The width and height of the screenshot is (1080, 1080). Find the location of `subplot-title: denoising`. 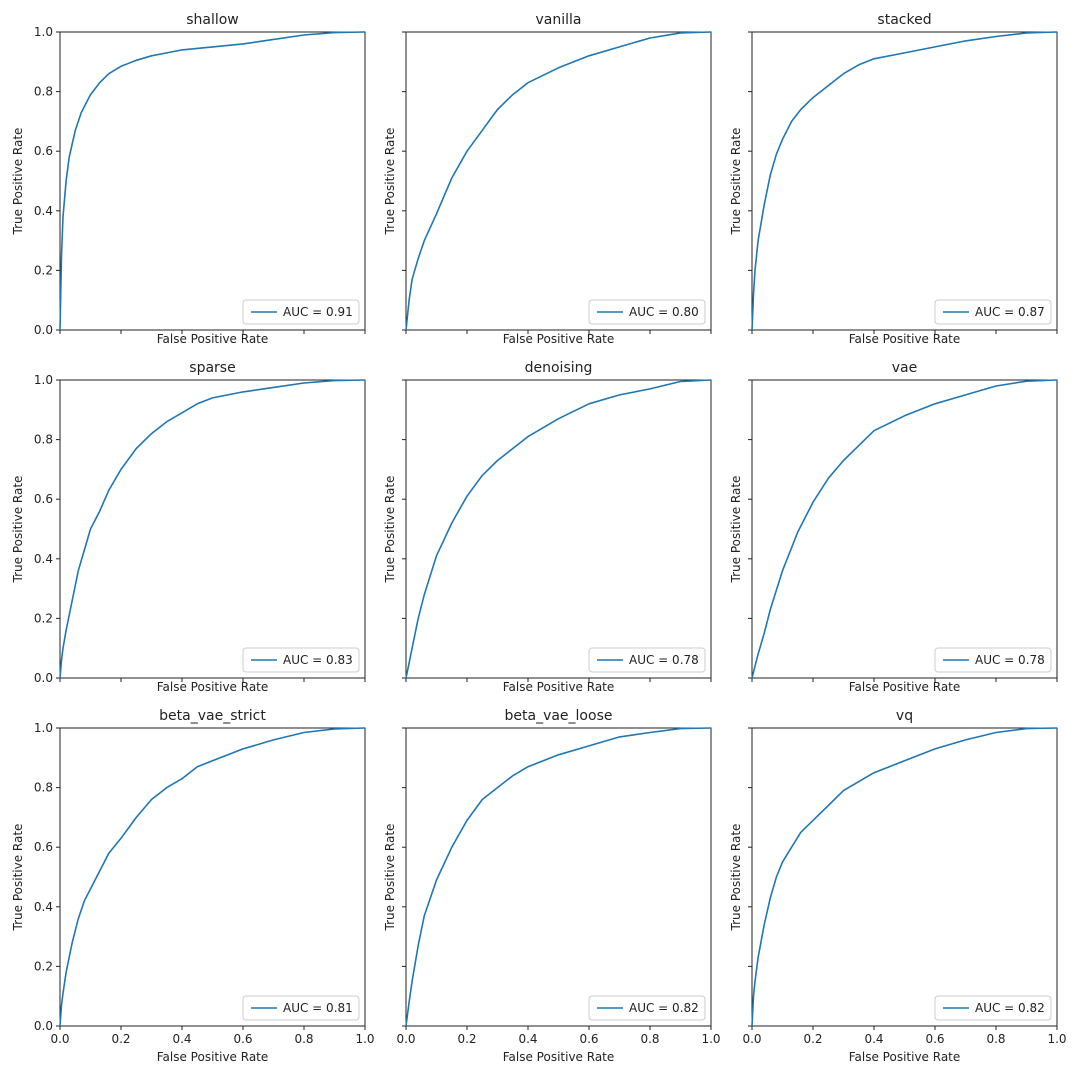

subplot-title: denoising is located at coordinates (559, 368).